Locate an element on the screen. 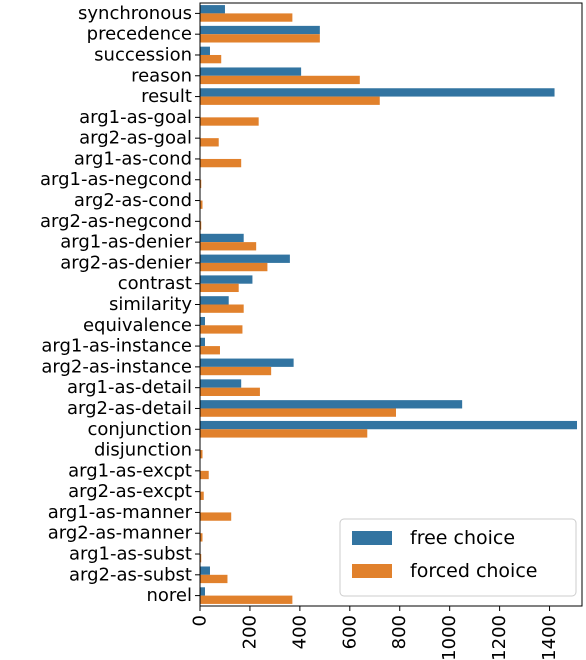 This screenshot has width=586, height=660. legend: free choice forced choice is located at coordinates (458, 557).